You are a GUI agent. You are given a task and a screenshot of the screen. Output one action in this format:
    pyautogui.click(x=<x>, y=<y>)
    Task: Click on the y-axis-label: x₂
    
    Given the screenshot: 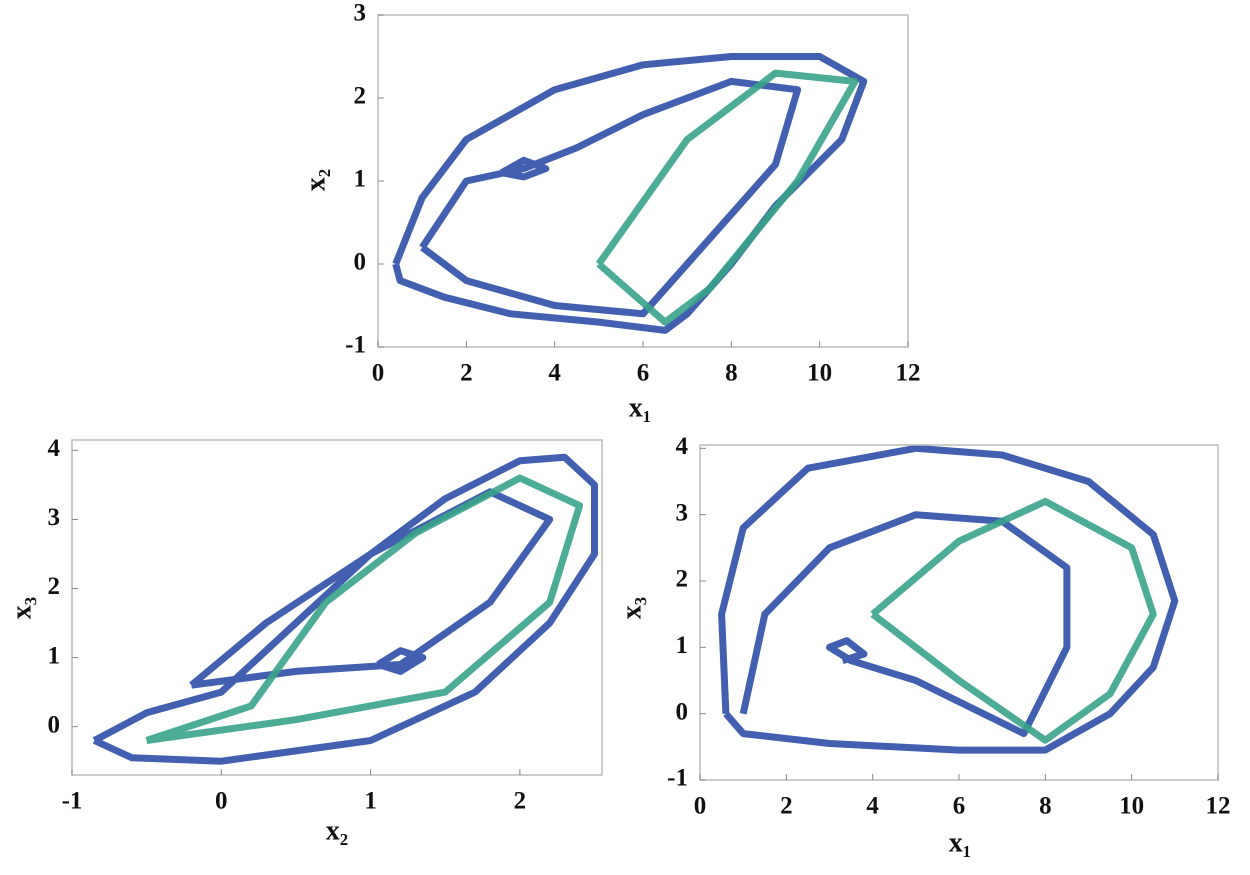 What is the action you would take?
    pyautogui.click(x=315, y=180)
    